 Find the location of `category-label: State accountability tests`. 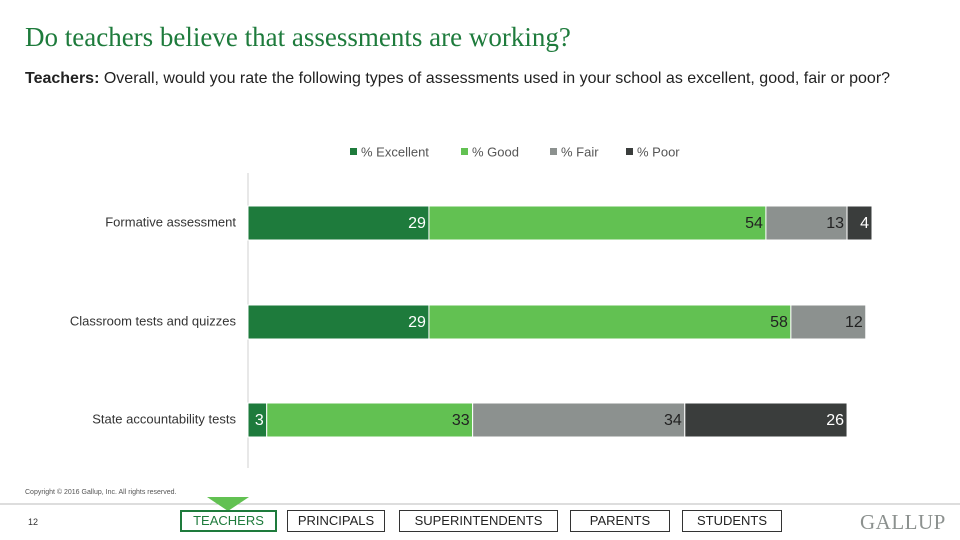

category-label: State accountability tests is located at coordinates (164, 418).